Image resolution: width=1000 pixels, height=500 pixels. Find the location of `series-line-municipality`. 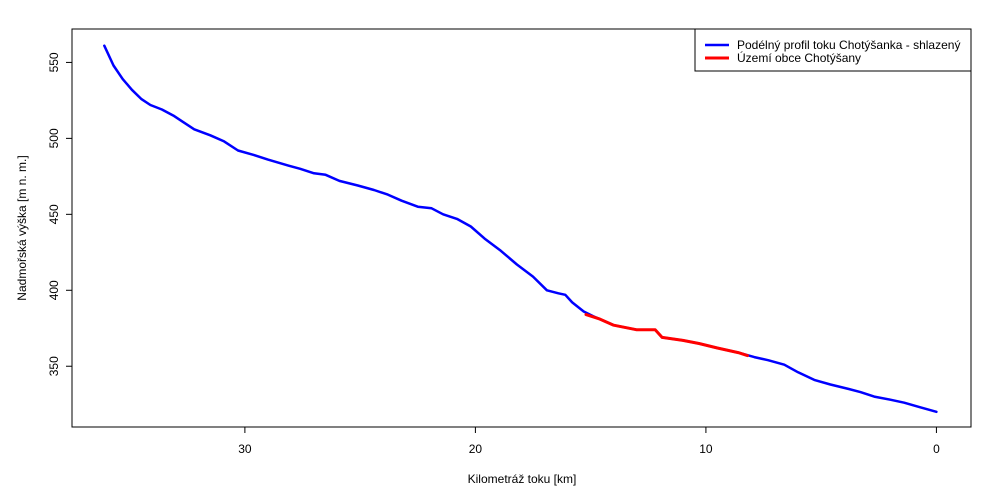

series-line-municipality is located at coordinates (666, 335).